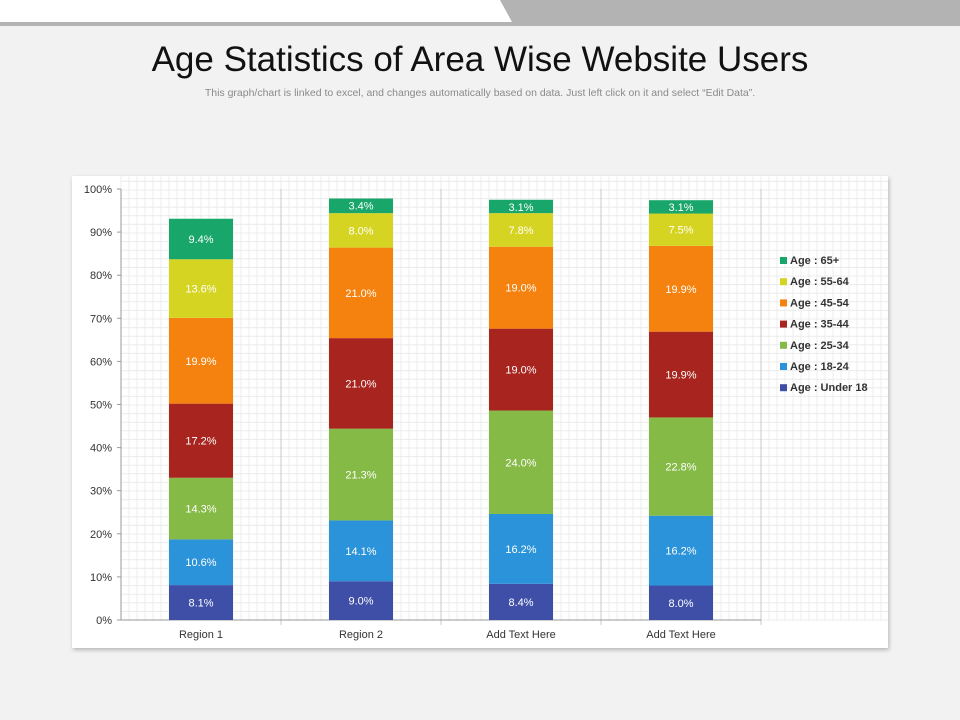 The height and width of the screenshot is (720, 960). Describe the element at coordinates (814, 261) in the screenshot. I see `legend-label: Age : 65+` at that location.